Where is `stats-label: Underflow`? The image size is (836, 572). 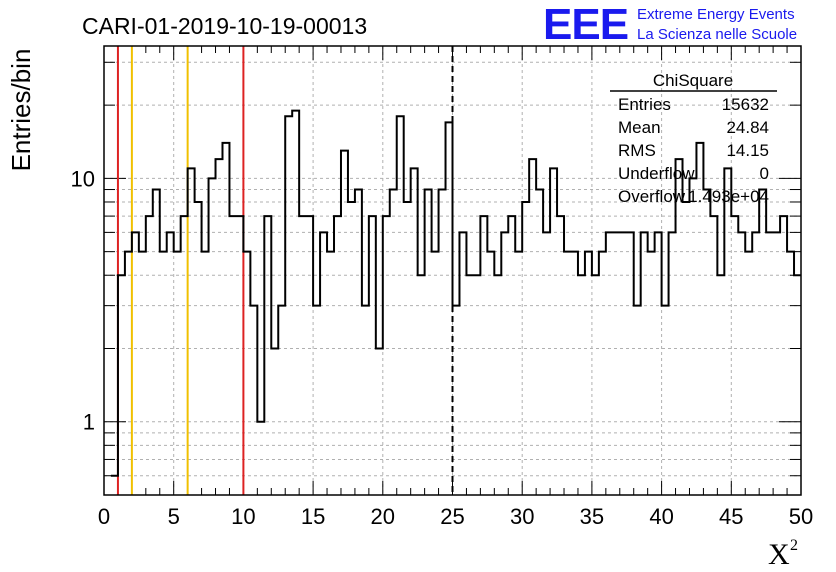 stats-label: Underflow is located at coordinates (656, 173).